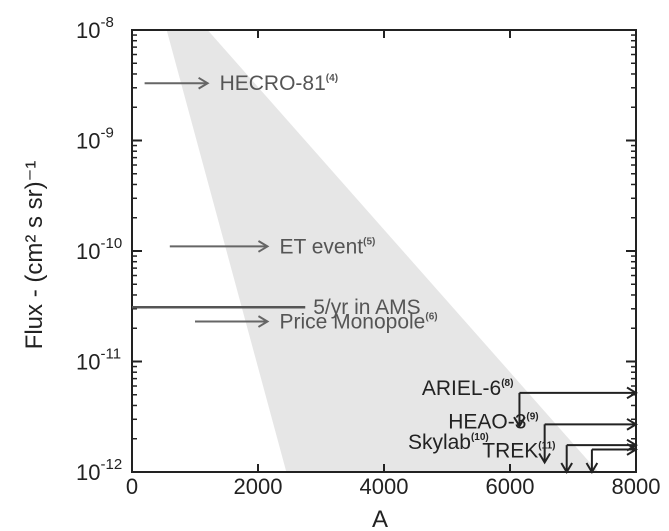 This screenshot has width=669, height=531. Describe the element at coordinates (34, 255) in the screenshot. I see `y-axis-label: Flux - (cm² s sr)⁻¹` at that location.